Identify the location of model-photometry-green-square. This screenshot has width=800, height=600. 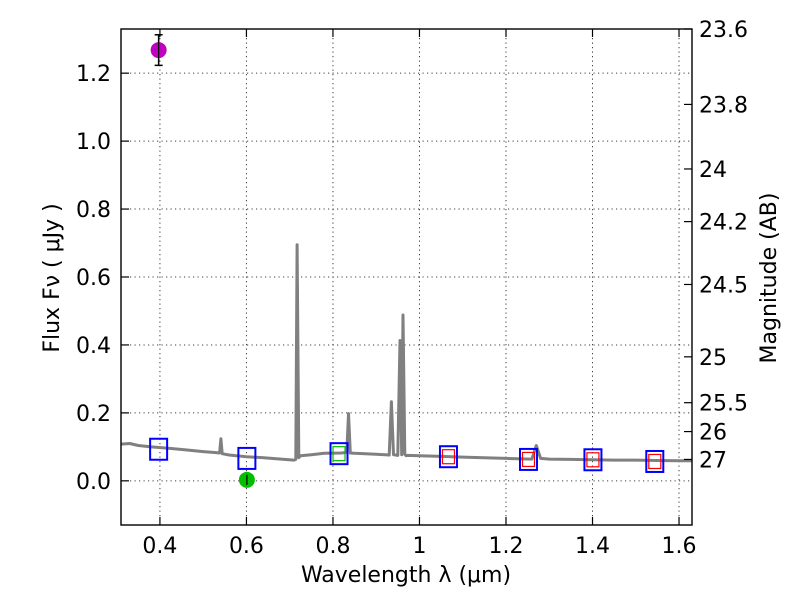
(339, 454).